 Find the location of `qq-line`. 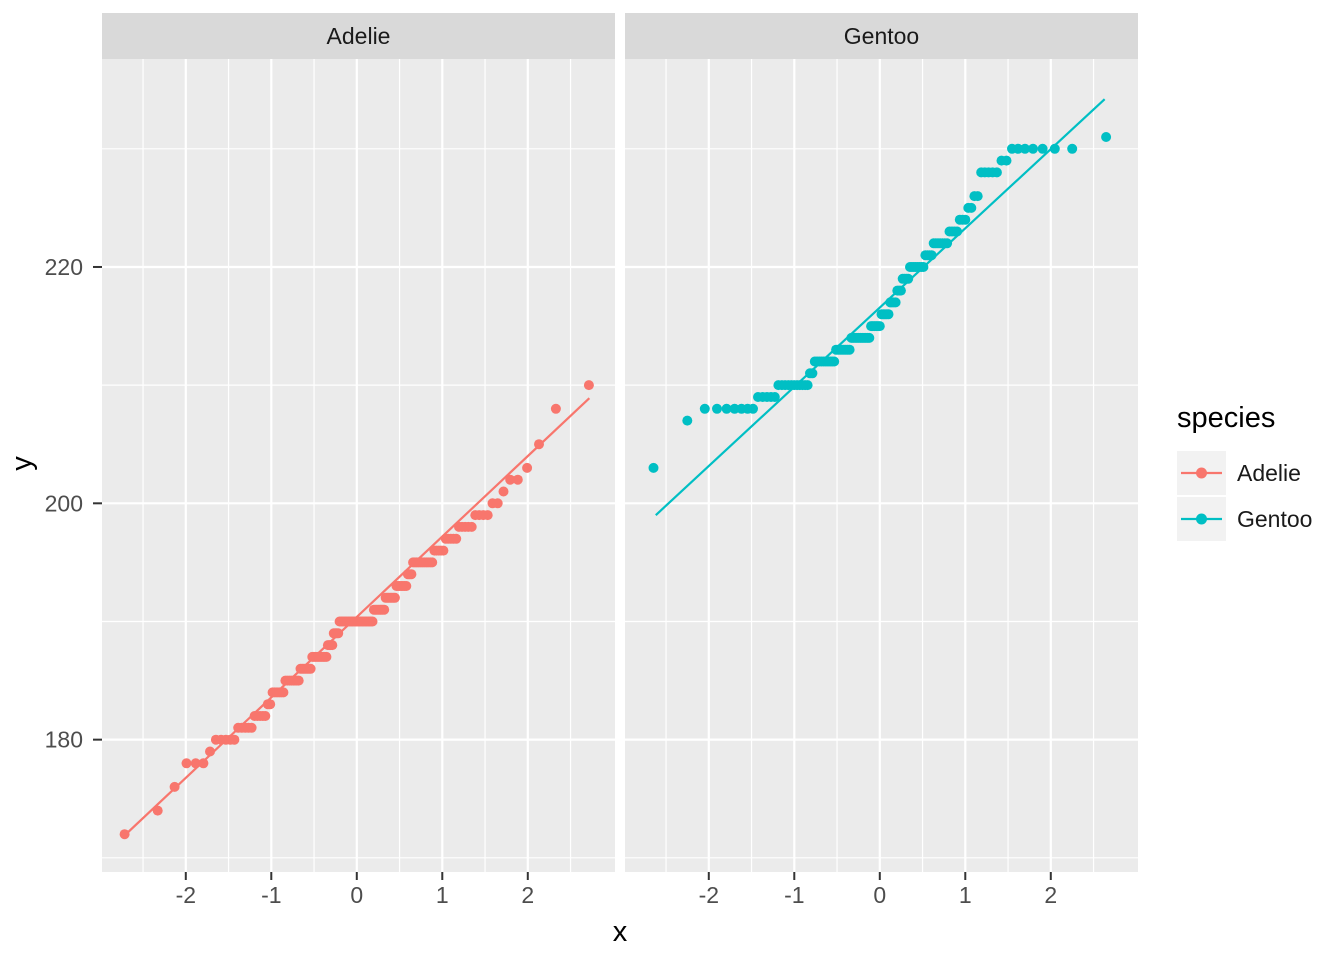

qq-line is located at coordinates (880, 307).